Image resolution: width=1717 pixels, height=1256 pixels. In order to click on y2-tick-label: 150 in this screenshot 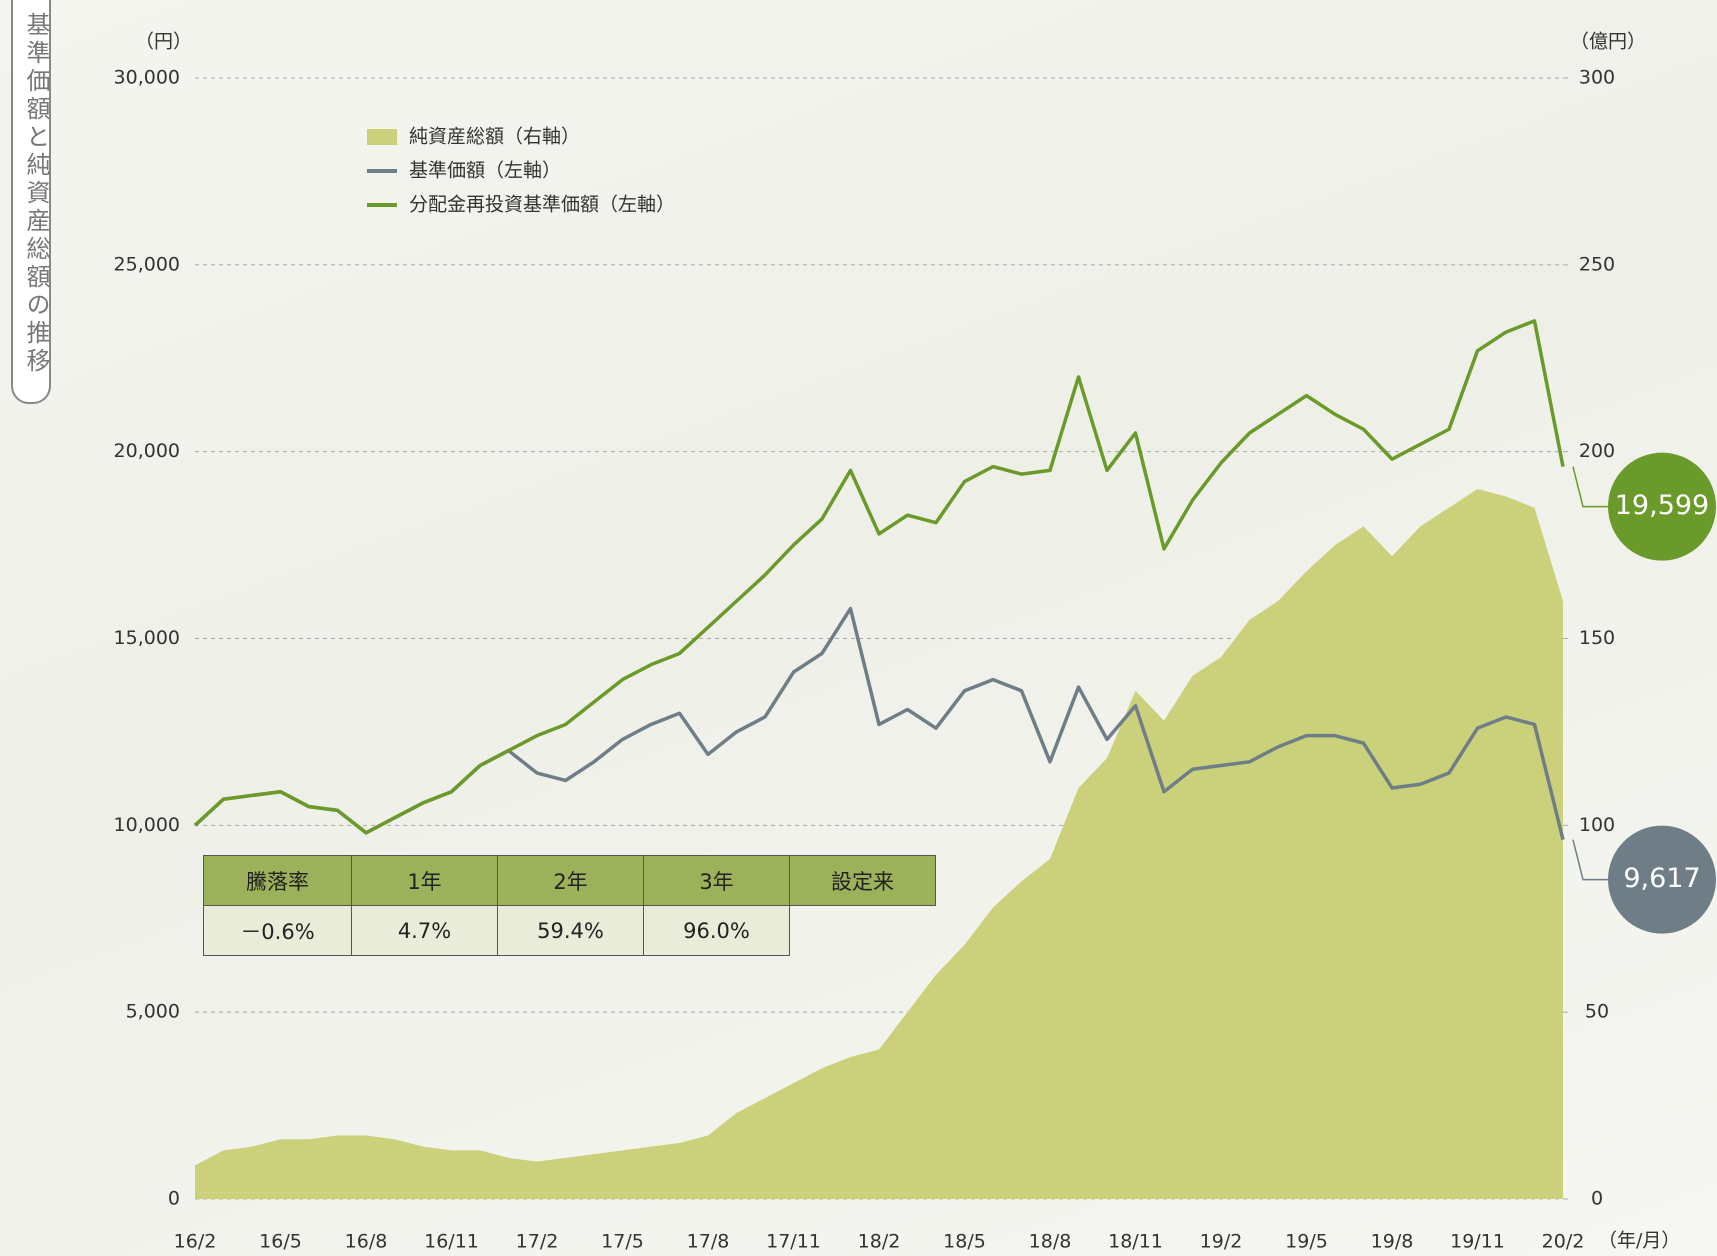, I will do `click(1597, 638)`.